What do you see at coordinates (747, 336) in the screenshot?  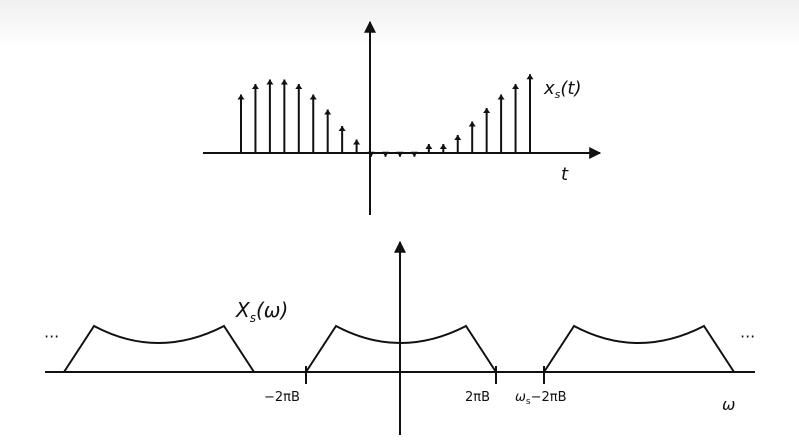 I see `ellipsis-right: ···` at bounding box center [747, 336].